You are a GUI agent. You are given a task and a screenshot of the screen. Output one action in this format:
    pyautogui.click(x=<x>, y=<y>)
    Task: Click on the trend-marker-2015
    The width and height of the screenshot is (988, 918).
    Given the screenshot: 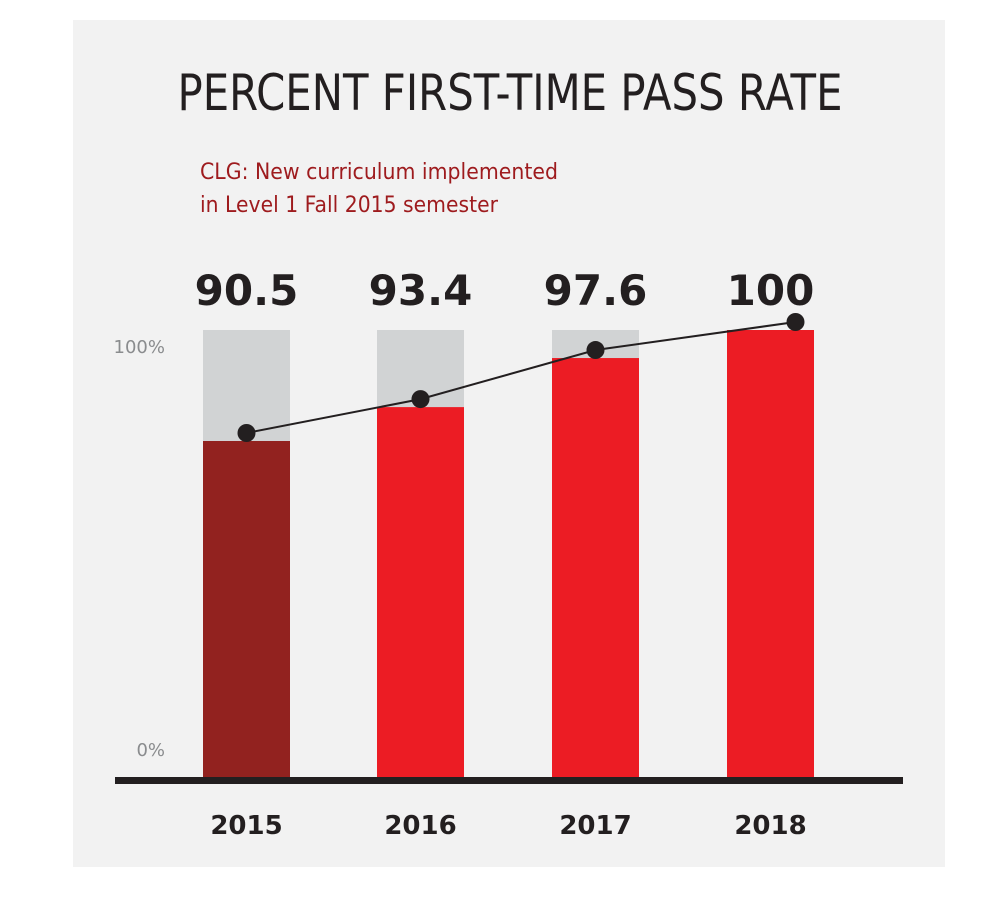 What is the action you would take?
    pyautogui.click(x=246, y=433)
    